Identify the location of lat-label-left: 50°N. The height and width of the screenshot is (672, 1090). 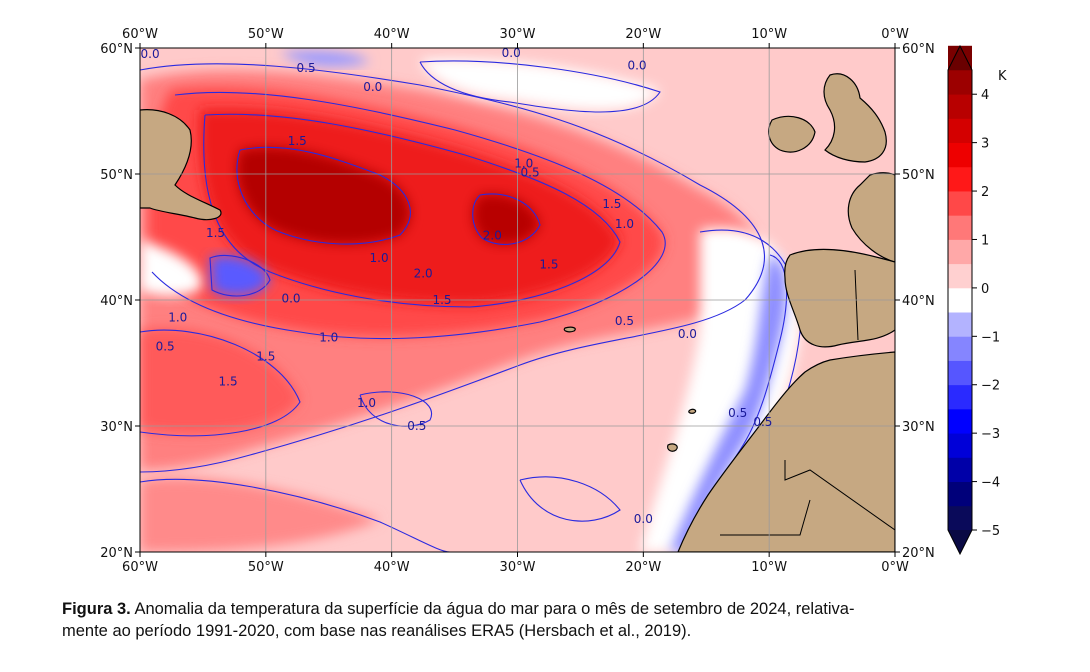
(116, 175).